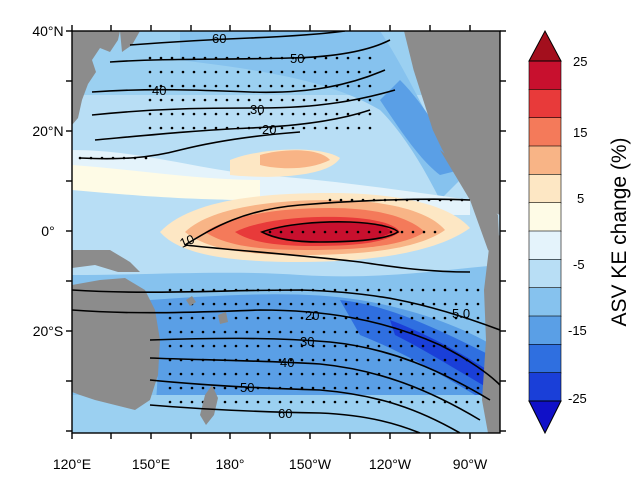 Image resolution: width=641 pixels, height=478 pixels. What do you see at coordinates (106, 261) in the screenshot?
I see `new-guinea-land` at bounding box center [106, 261].